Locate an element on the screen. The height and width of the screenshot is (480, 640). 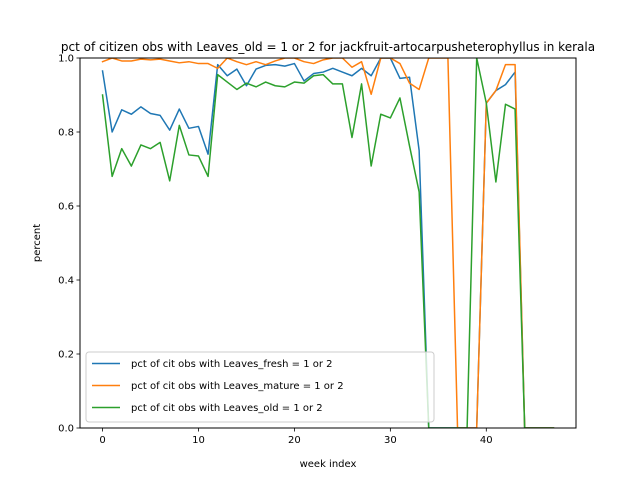
legend-entry: pct of cit obs with Leaves_old = 1 or 2 is located at coordinates (207, 408).